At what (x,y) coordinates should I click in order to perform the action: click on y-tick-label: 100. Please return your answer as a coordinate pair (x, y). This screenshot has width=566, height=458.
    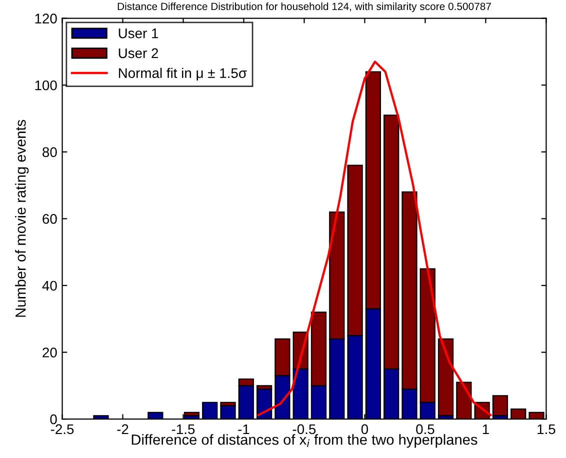
    Looking at the image, I should click on (46, 85).